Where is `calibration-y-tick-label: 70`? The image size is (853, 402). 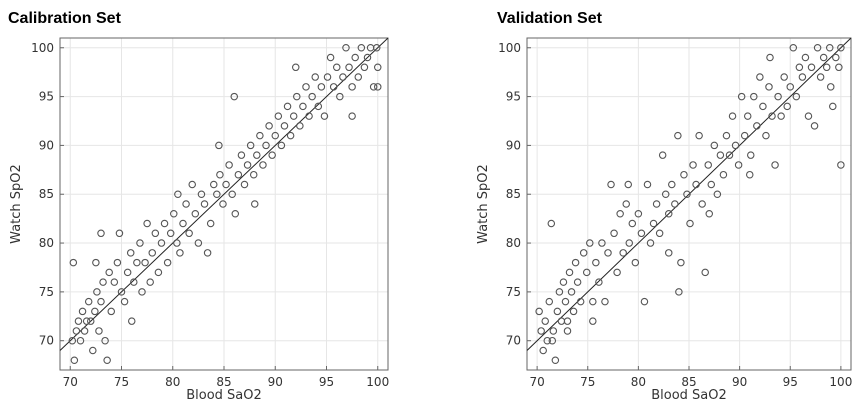 calibration-y-tick-label: 70 is located at coordinates (46, 341).